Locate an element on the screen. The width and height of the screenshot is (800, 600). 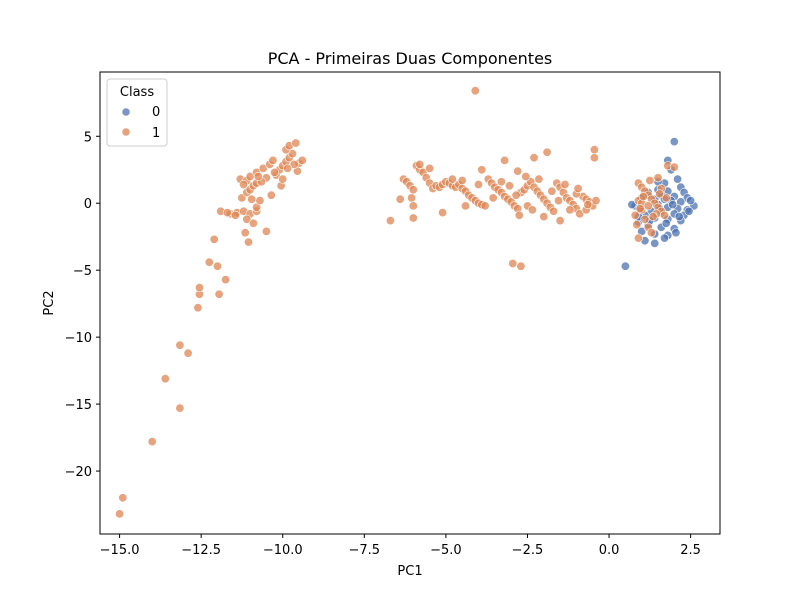
y-tick-label: 5 is located at coordinates (88, 137).